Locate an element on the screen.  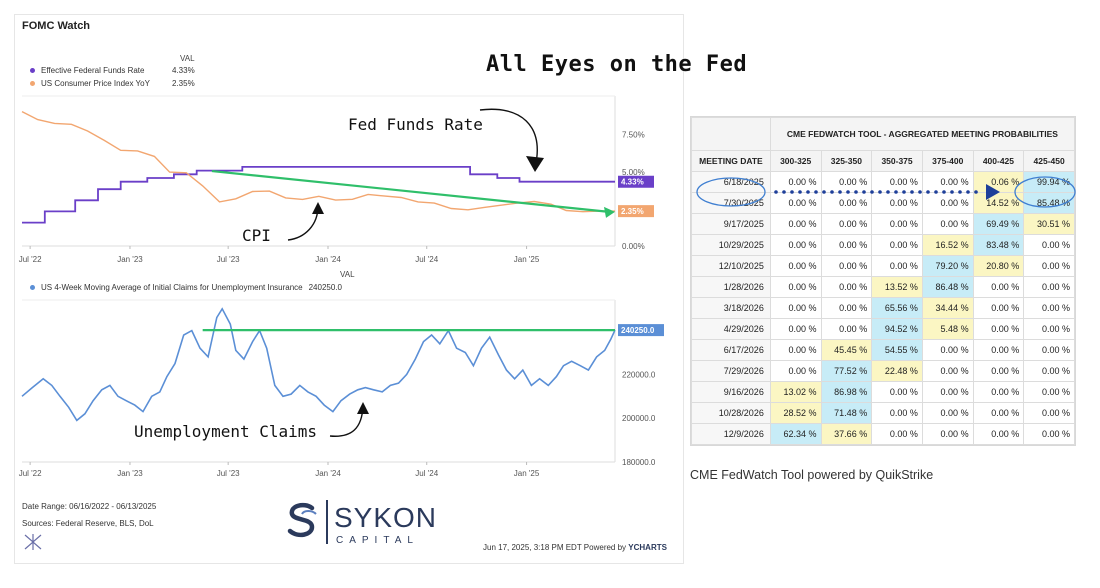
probability-cell: 79.20 % is located at coordinates (947, 266).